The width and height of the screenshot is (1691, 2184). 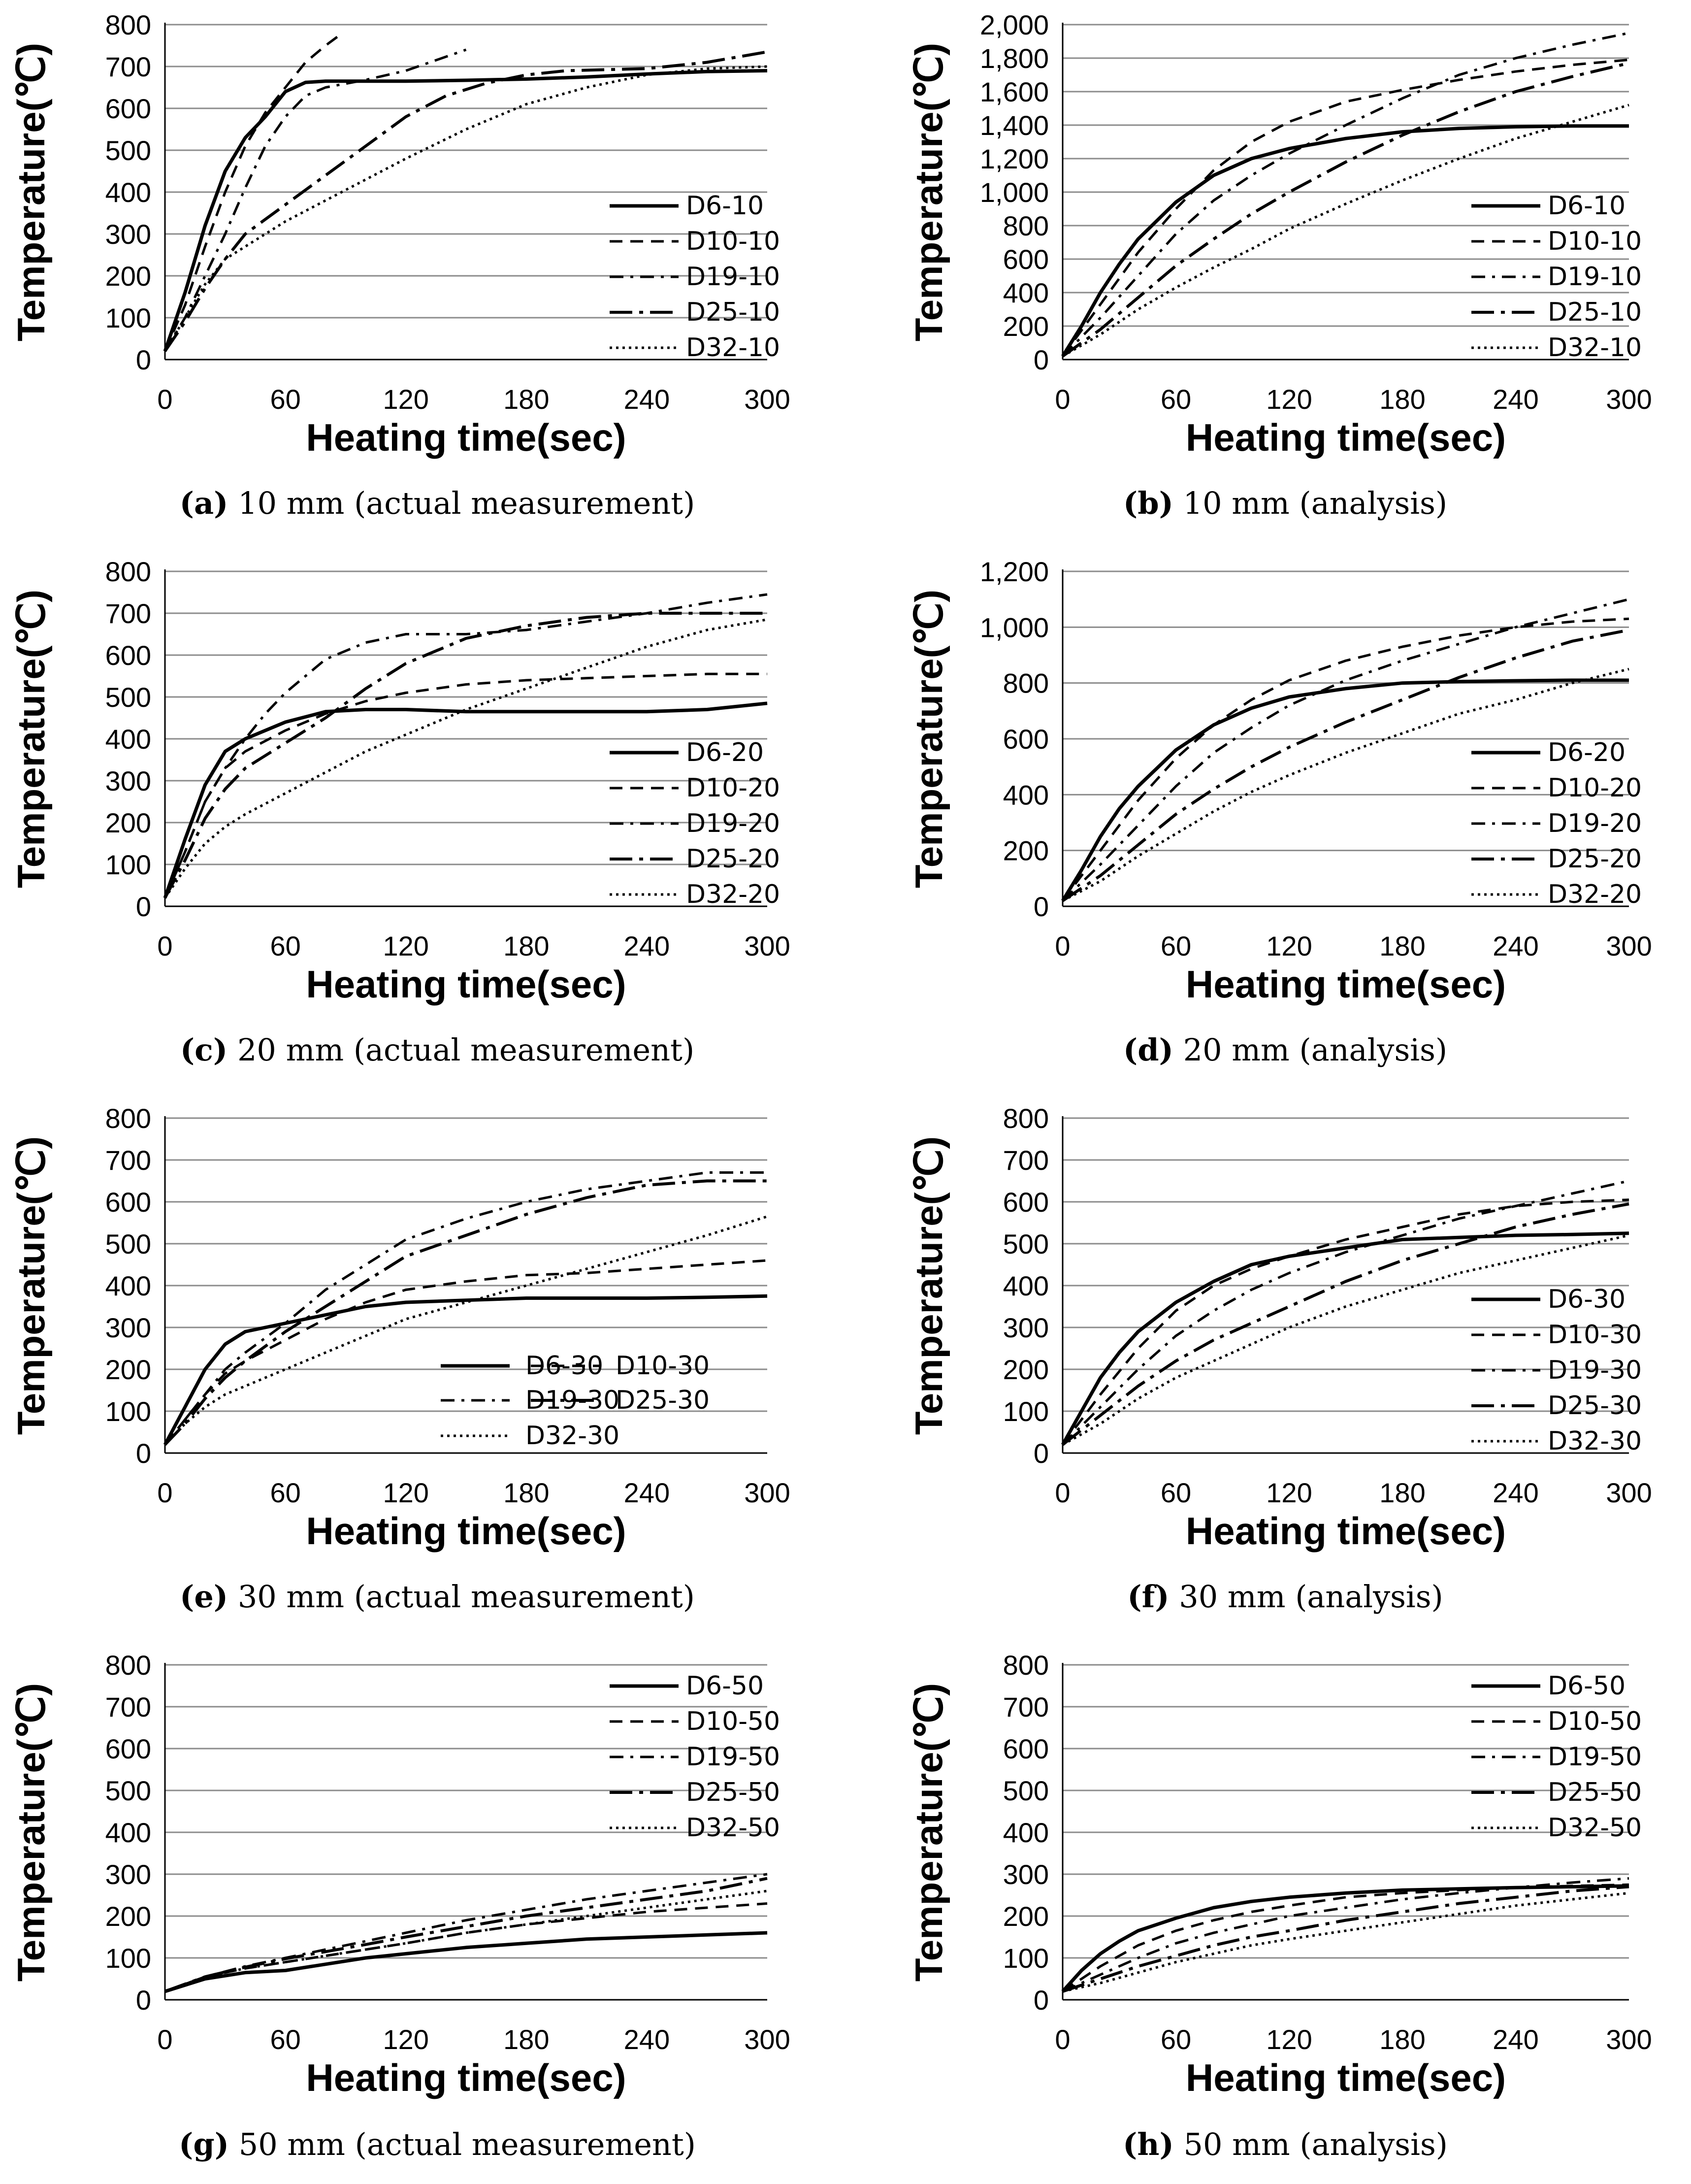 What do you see at coordinates (1595, 1406) in the screenshot?
I see `legend-label: D25-30` at bounding box center [1595, 1406].